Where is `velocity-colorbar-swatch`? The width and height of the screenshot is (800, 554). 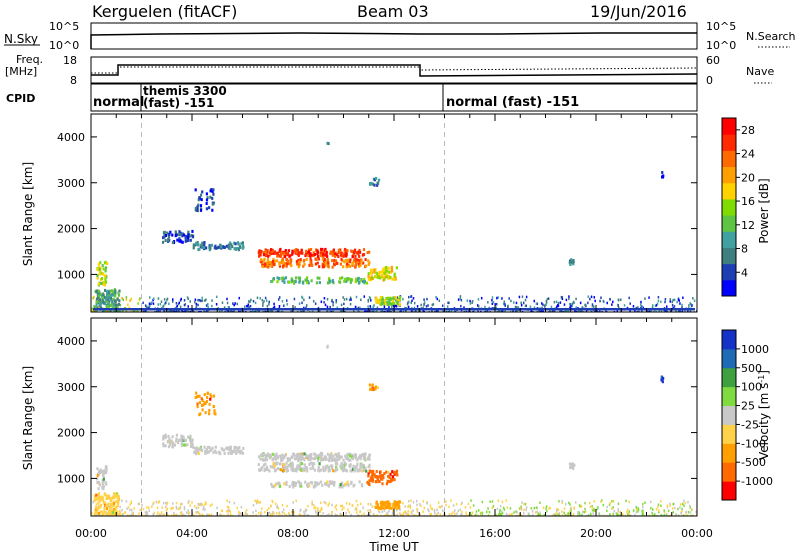 velocity-colorbar-swatch is located at coordinates (729, 415).